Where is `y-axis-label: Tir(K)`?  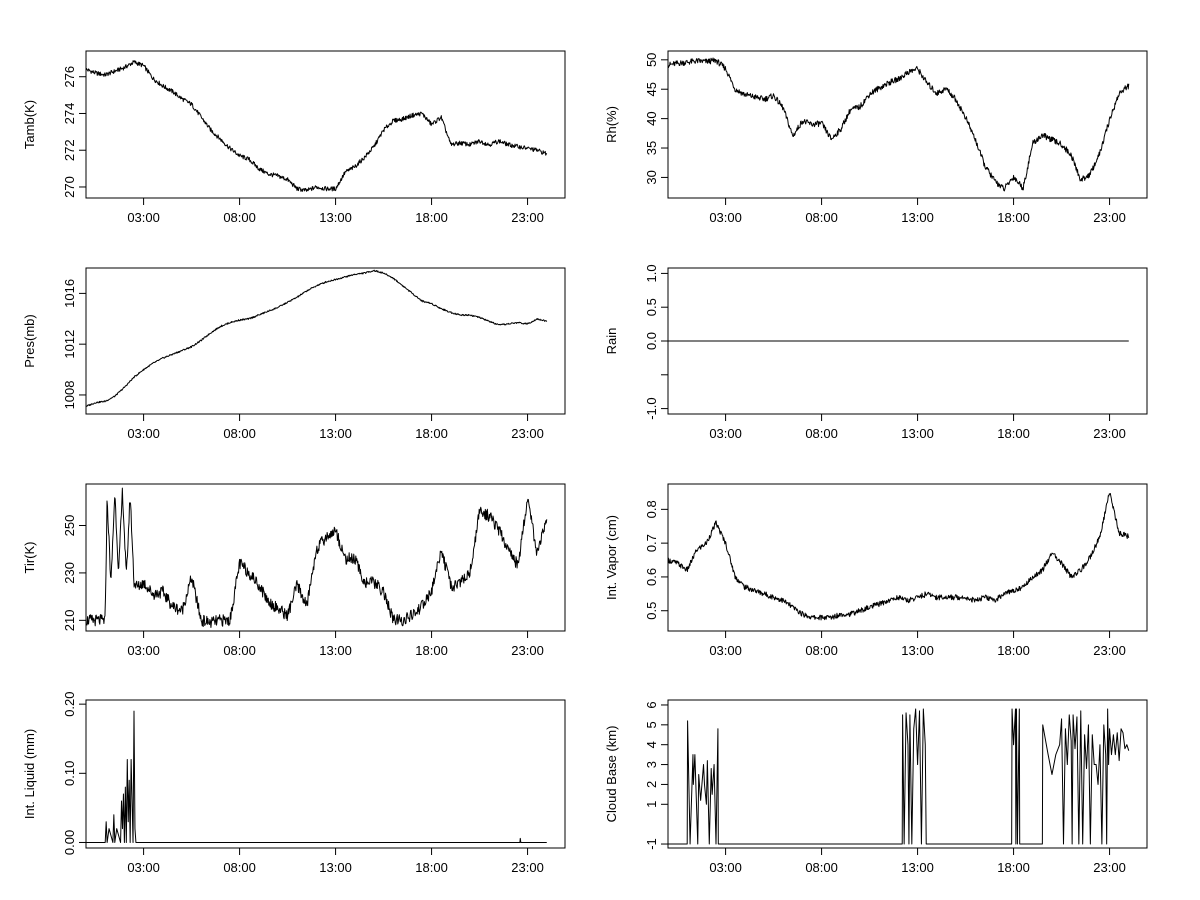
y-axis-label: Tir(K) is located at coordinates (29, 557).